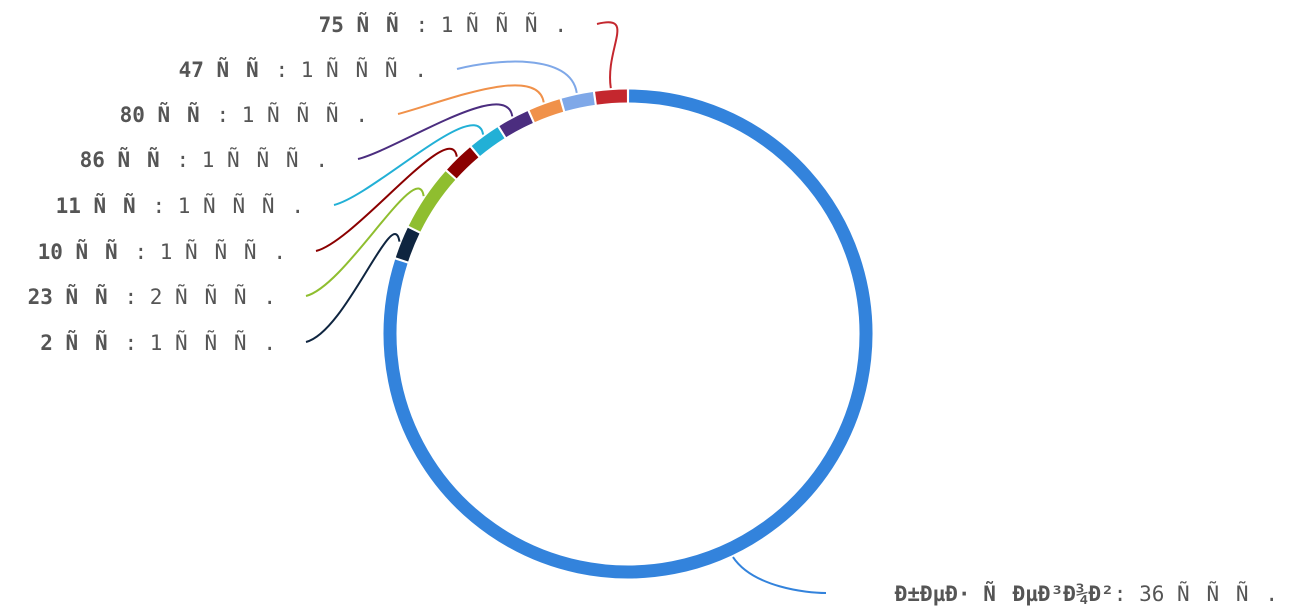 This screenshot has height=611, width=1289. I want to click on slice-label-name: 47 ÑÑ, so click(227, 69).